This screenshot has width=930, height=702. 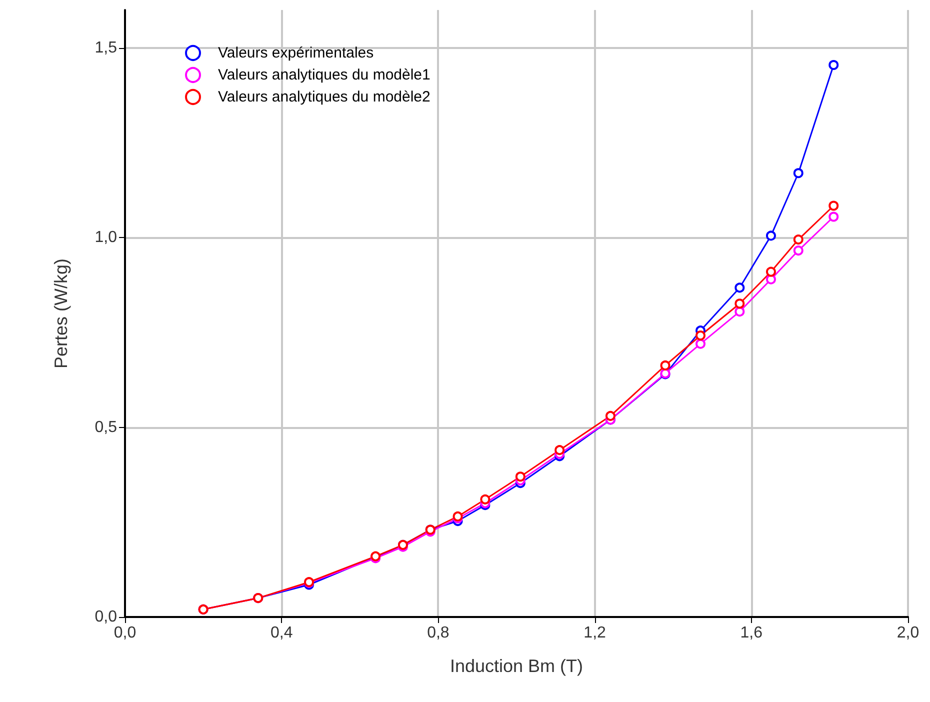 What do you see at coordinates (517, 666) in the screenshot?
I see `x-axis-title: Induction Bm (T)` at bounding box center [517, 666].